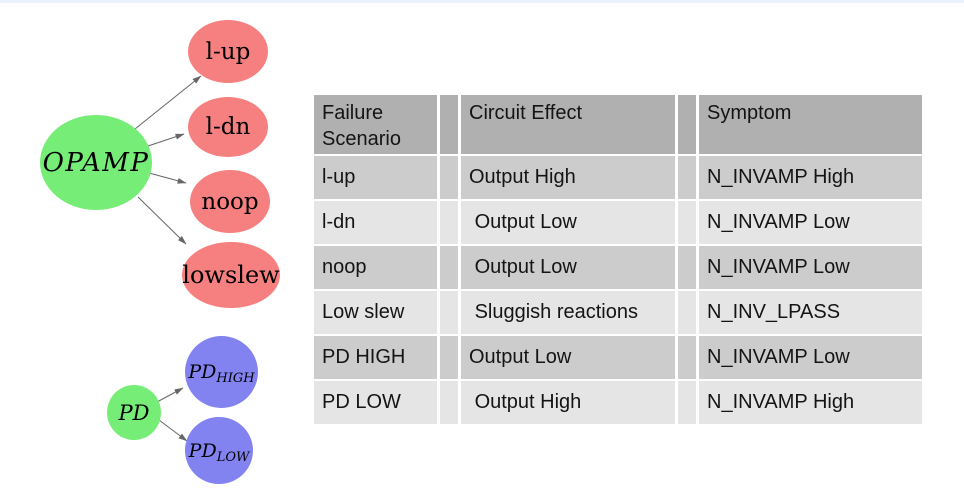 This screenshot has width=964, height=492. Describe the element at coordinates (810, 312) in the screenshot. I see `cell-symptom: N_INV_LPASS` at that location.